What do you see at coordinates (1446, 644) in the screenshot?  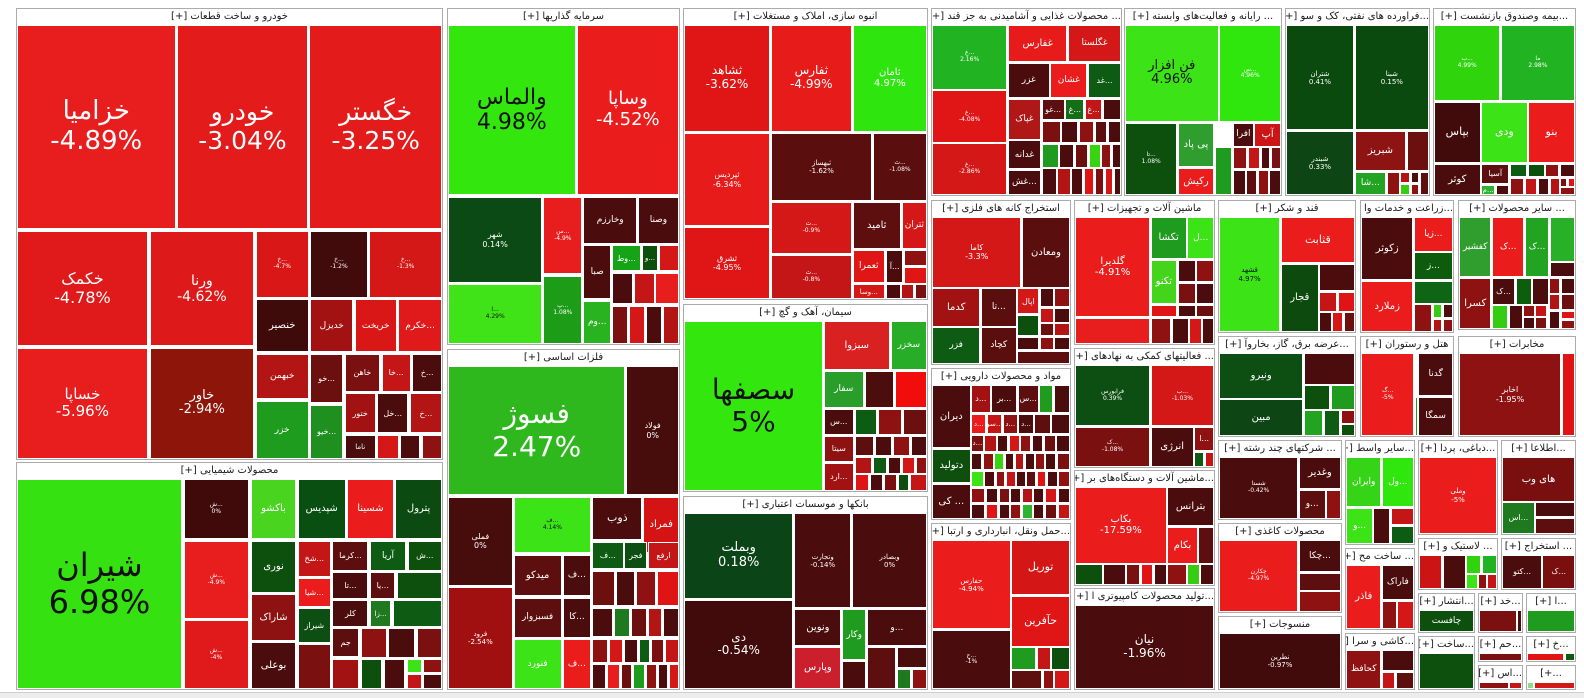 I see `sector-header: ...ساخت [+]` at bounding box center [1446, 644].